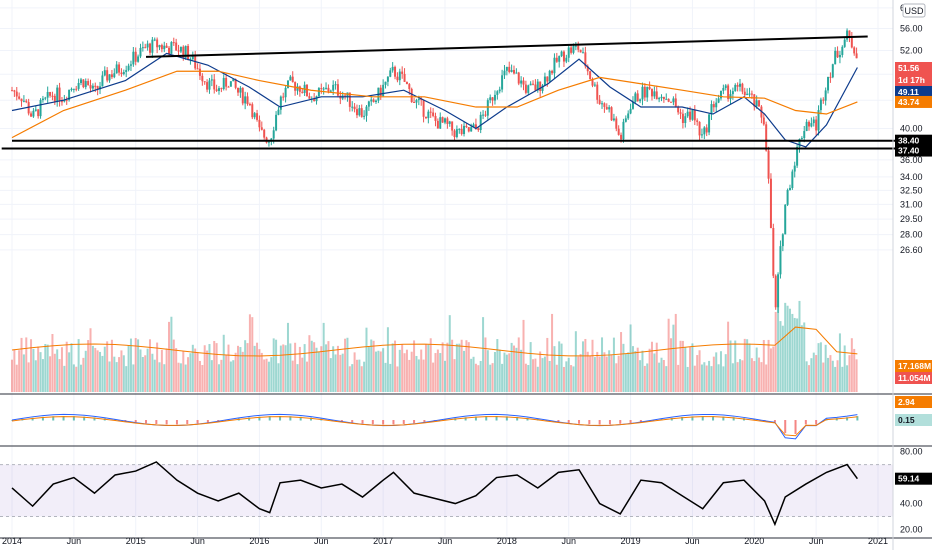 The image size is (932, 550). I want to click on macd-signal-badge-bg, so click(913, 402).